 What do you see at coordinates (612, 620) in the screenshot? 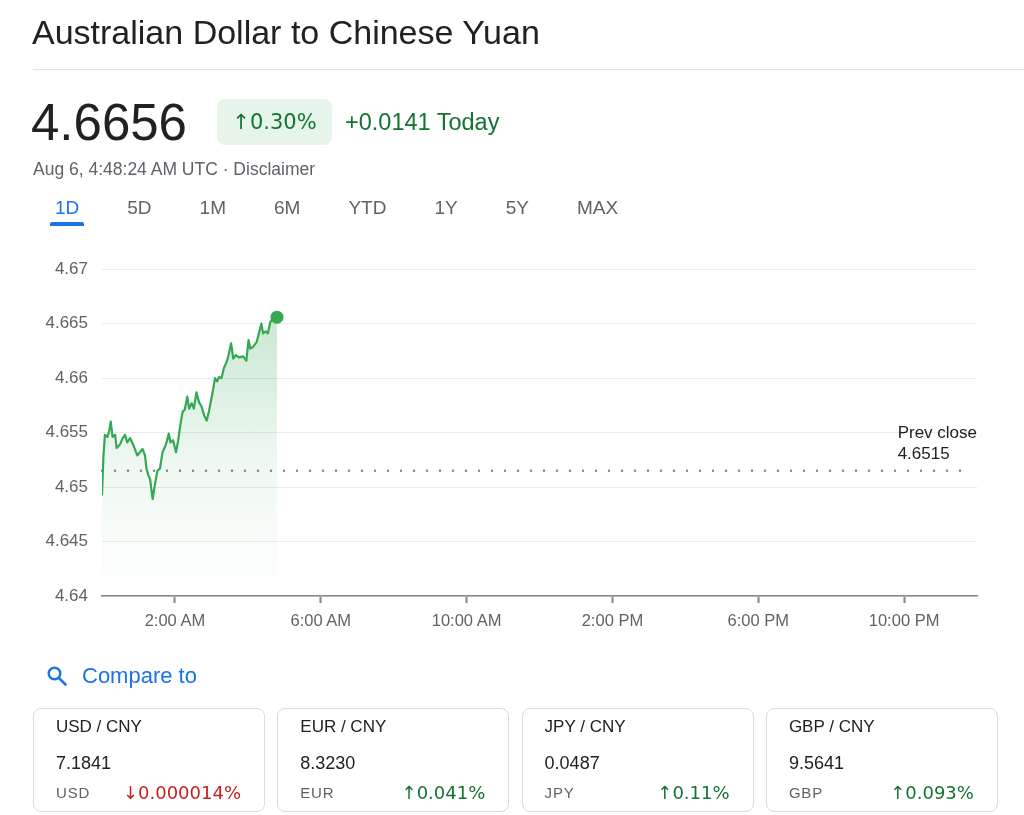
I see `x-tick-label: 2:00 PM` at bounding box center [612, 620].